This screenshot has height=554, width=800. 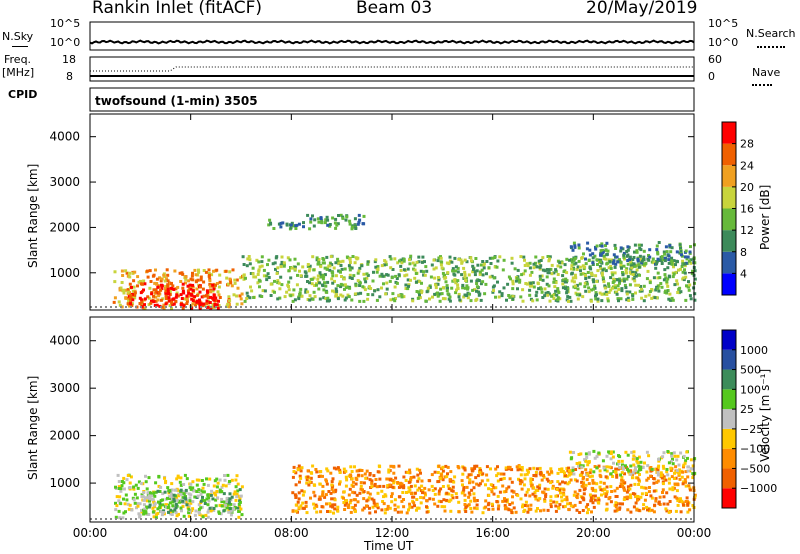 What do you see at coordinates (593, 533) in the screenshot?
I see `x-tick-label: 20:00` at bounding box center [593, 533].